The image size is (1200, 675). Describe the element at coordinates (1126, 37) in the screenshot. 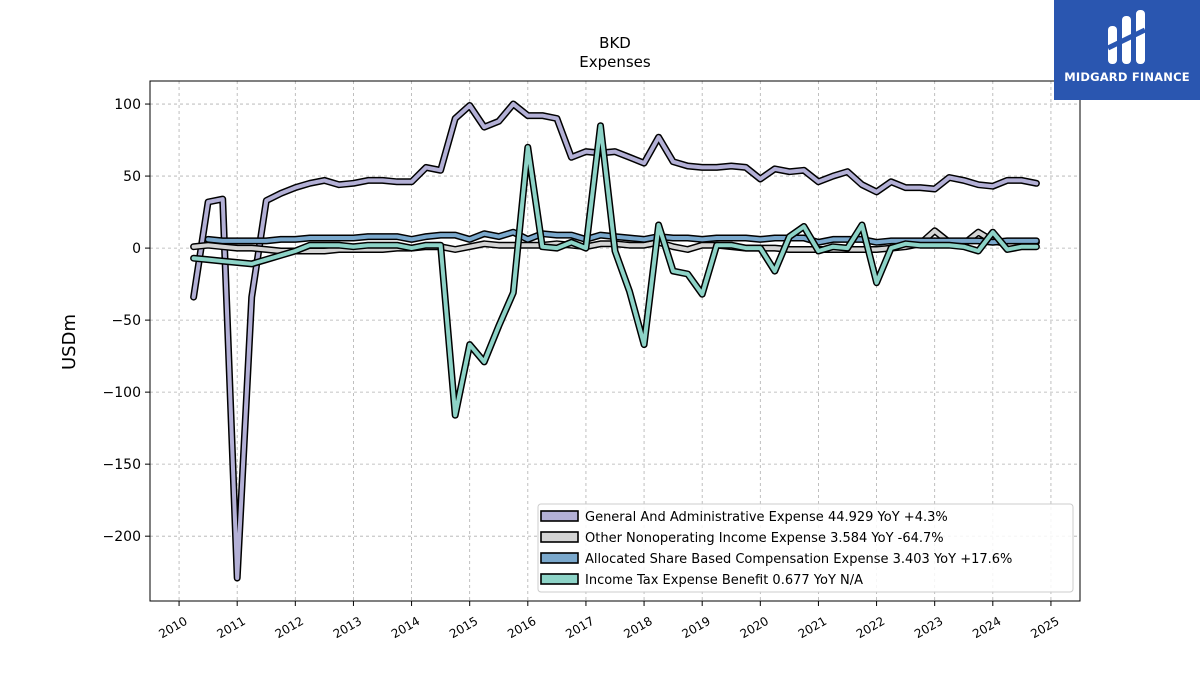

I see `midgard-logo-icon` at that location.